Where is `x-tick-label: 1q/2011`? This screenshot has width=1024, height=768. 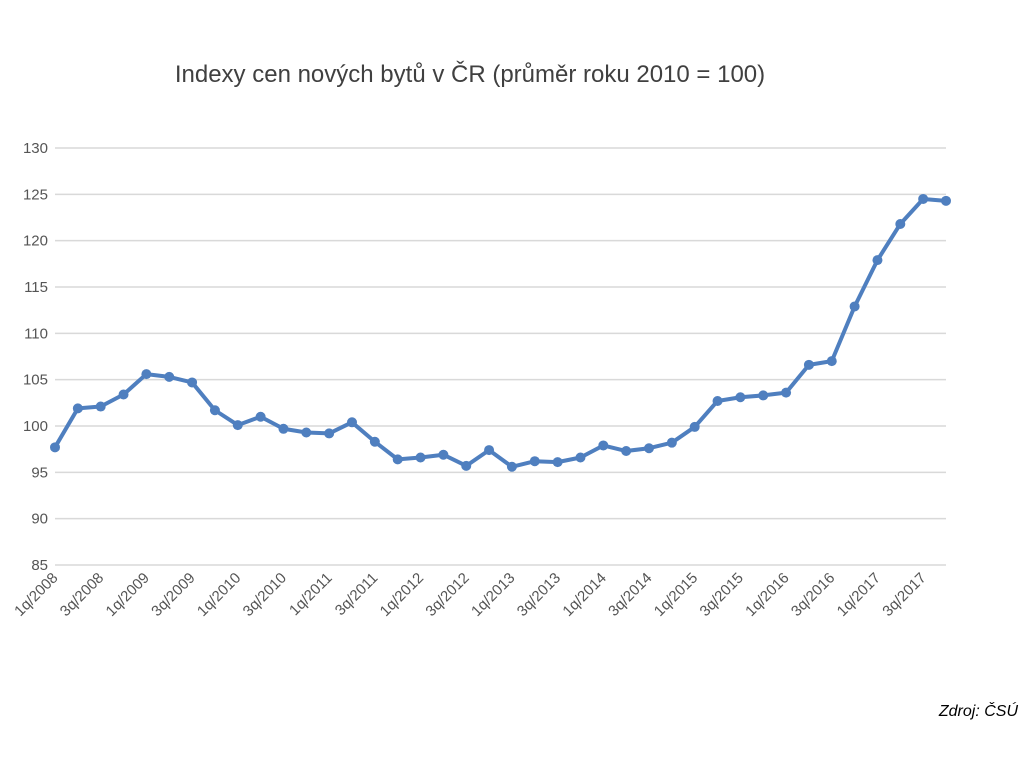 x-tick-label: 1q/2011 is located at coordinates (311, 595).